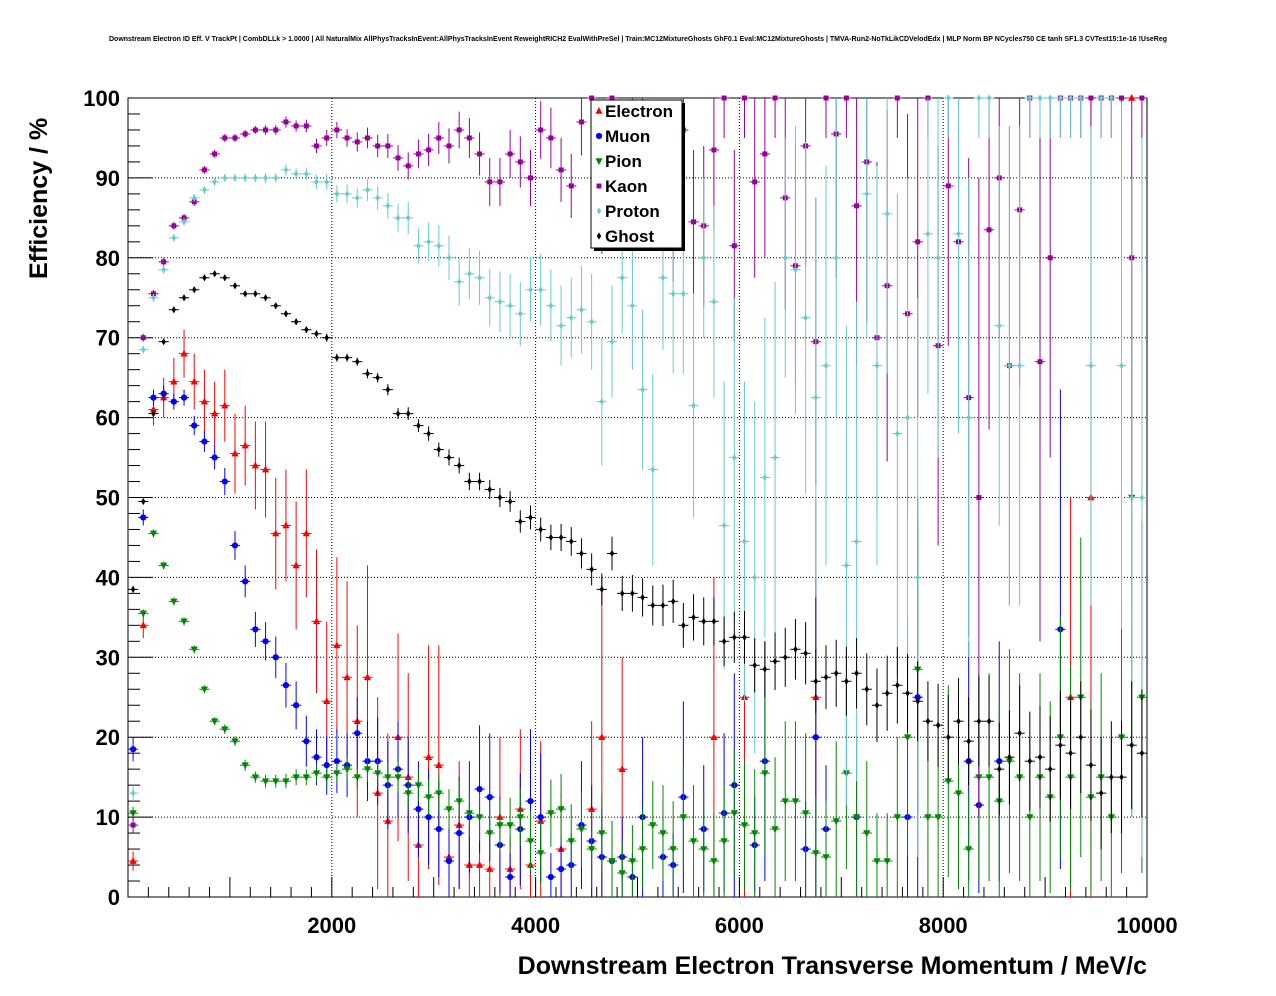 This screenshot has height=996, width=1276. I want to click on y-tick-label: 60, so click(108, 418).